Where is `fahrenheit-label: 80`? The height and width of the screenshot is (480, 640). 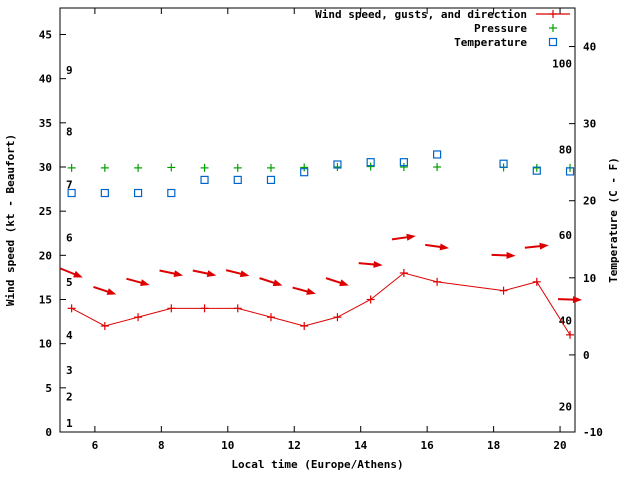 fahrenheit-label: 80 is located at coordinates (565, 149).